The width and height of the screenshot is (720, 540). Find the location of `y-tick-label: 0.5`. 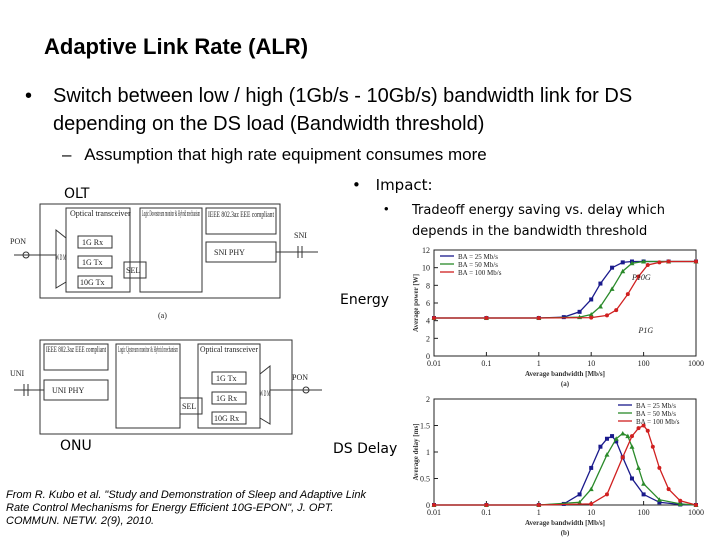

y-tick-label: 0.5 is located at coordinates (425, 479).